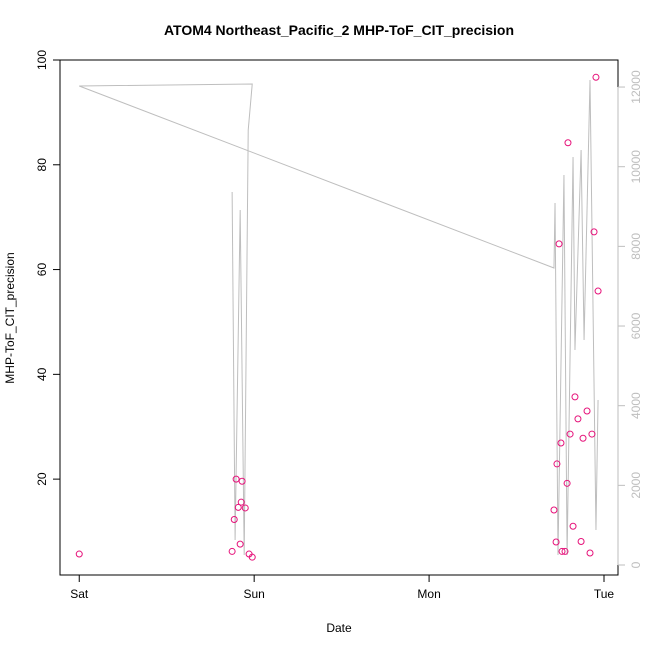 This screenshot has height=650, width=650. I want to click on y2-tick-label: 6000, so click(636, 325).